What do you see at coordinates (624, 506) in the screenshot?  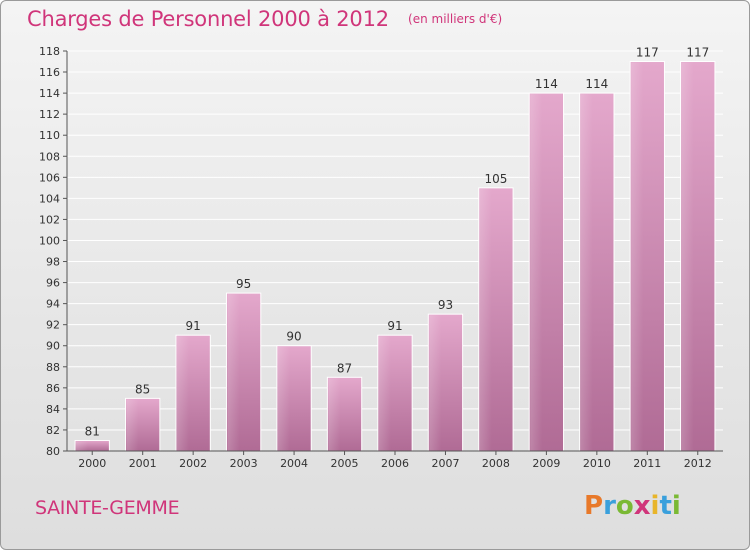 I see `logo-letter: o` at bounding box center [624, 506].